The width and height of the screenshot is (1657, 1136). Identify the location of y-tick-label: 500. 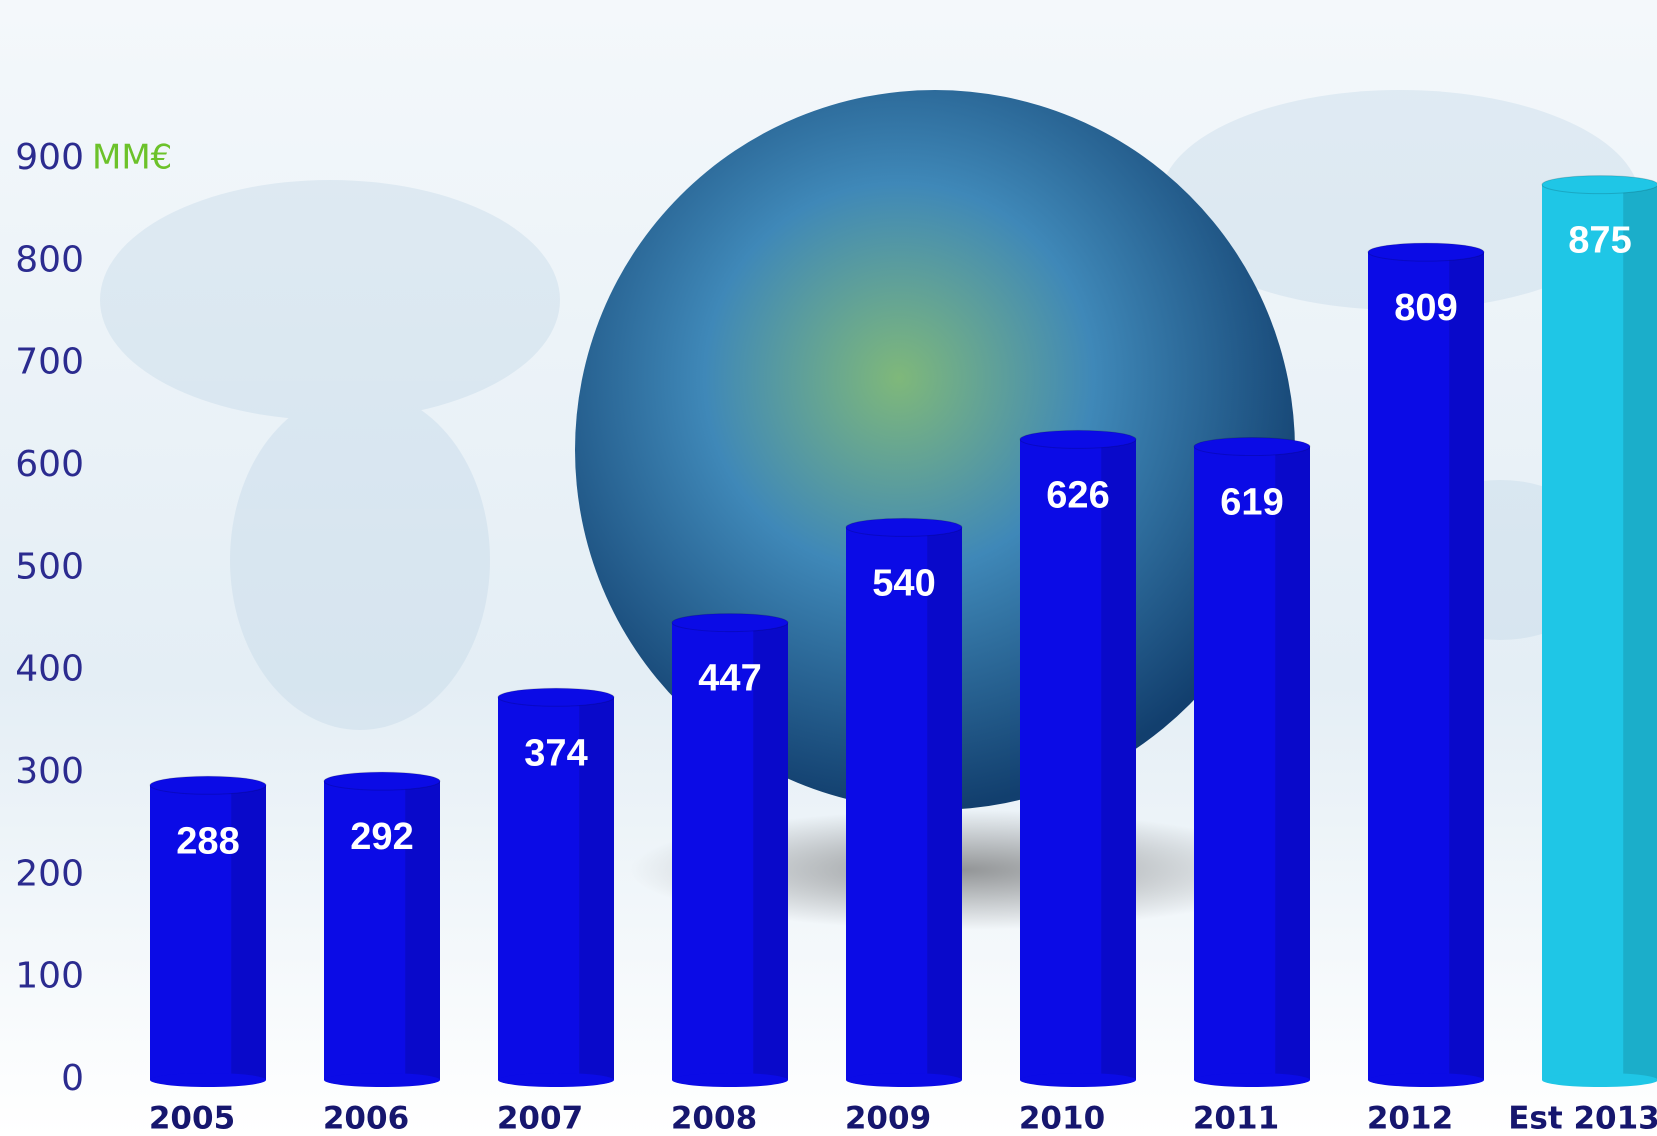
(49, 566).